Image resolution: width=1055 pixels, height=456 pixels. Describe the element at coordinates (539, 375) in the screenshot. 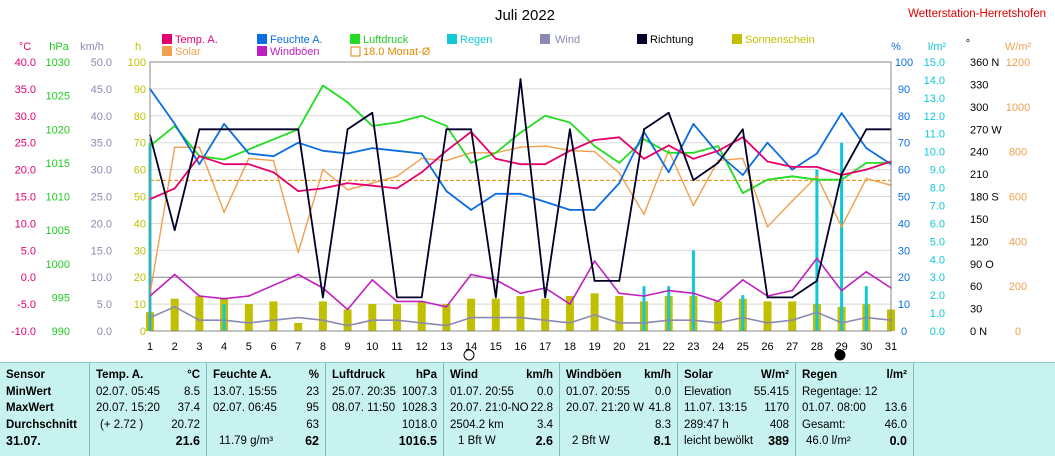

I see `stats-wind-unit: km/h` at that location.